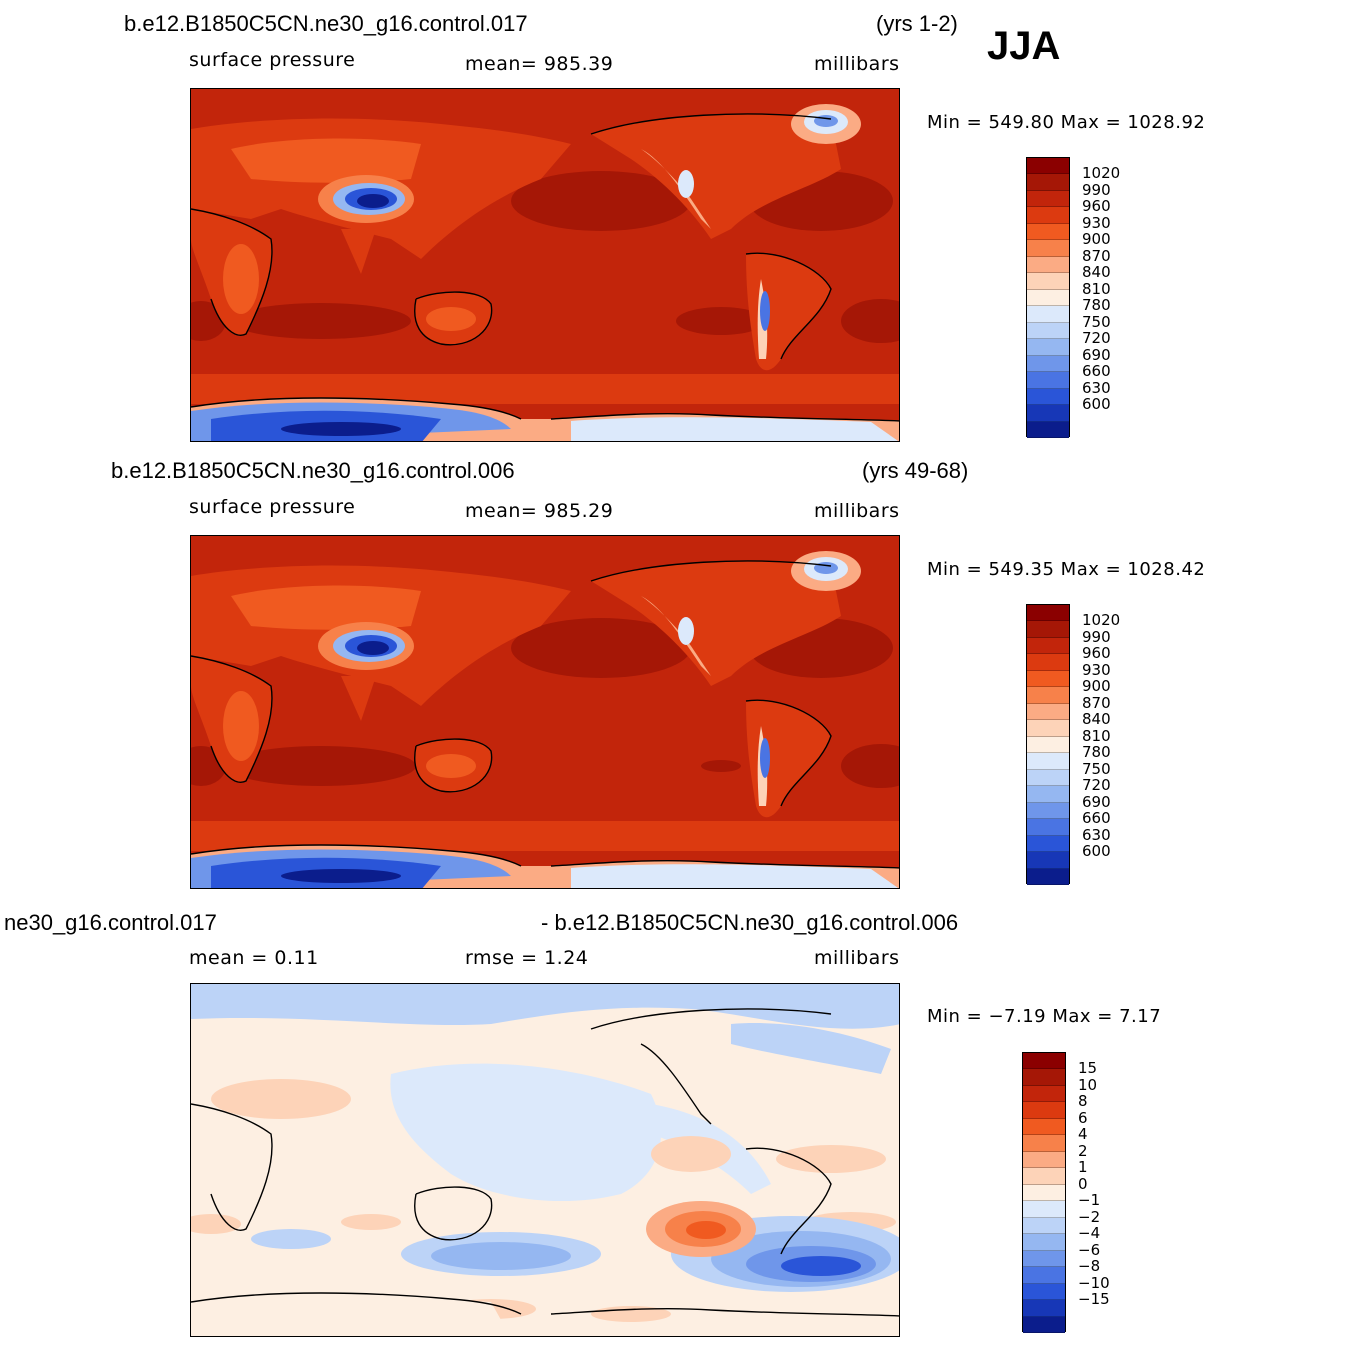 This screenshot has height=1353, width=1352. What do you see at coordinates (1089, 1216) in the screenshot?
I see `colorbar-tick-label: −2` at bounding box center [1089, 1216].